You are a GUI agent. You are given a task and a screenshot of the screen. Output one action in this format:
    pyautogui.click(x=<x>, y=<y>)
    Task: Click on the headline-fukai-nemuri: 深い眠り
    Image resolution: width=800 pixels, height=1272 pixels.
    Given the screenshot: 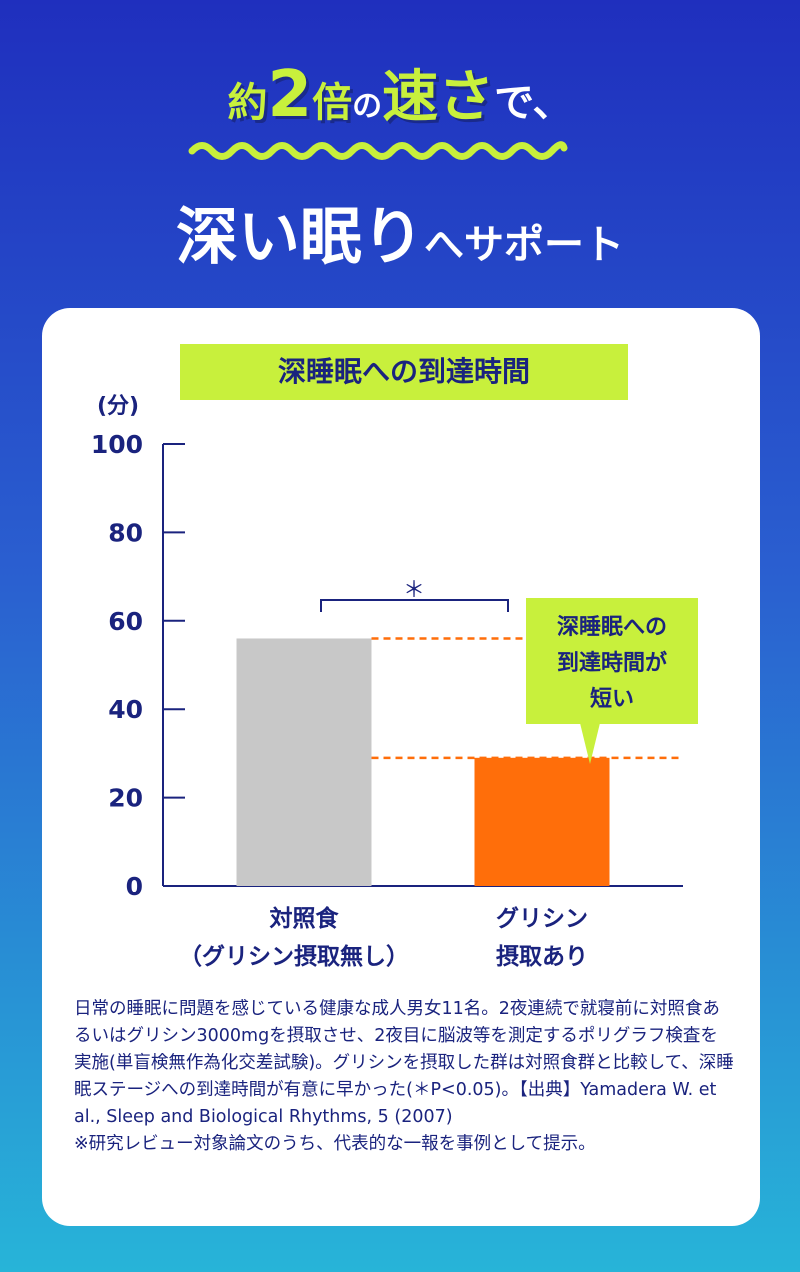 What is the action you would take?
    pyautogui.click(x=299, y=236)
    